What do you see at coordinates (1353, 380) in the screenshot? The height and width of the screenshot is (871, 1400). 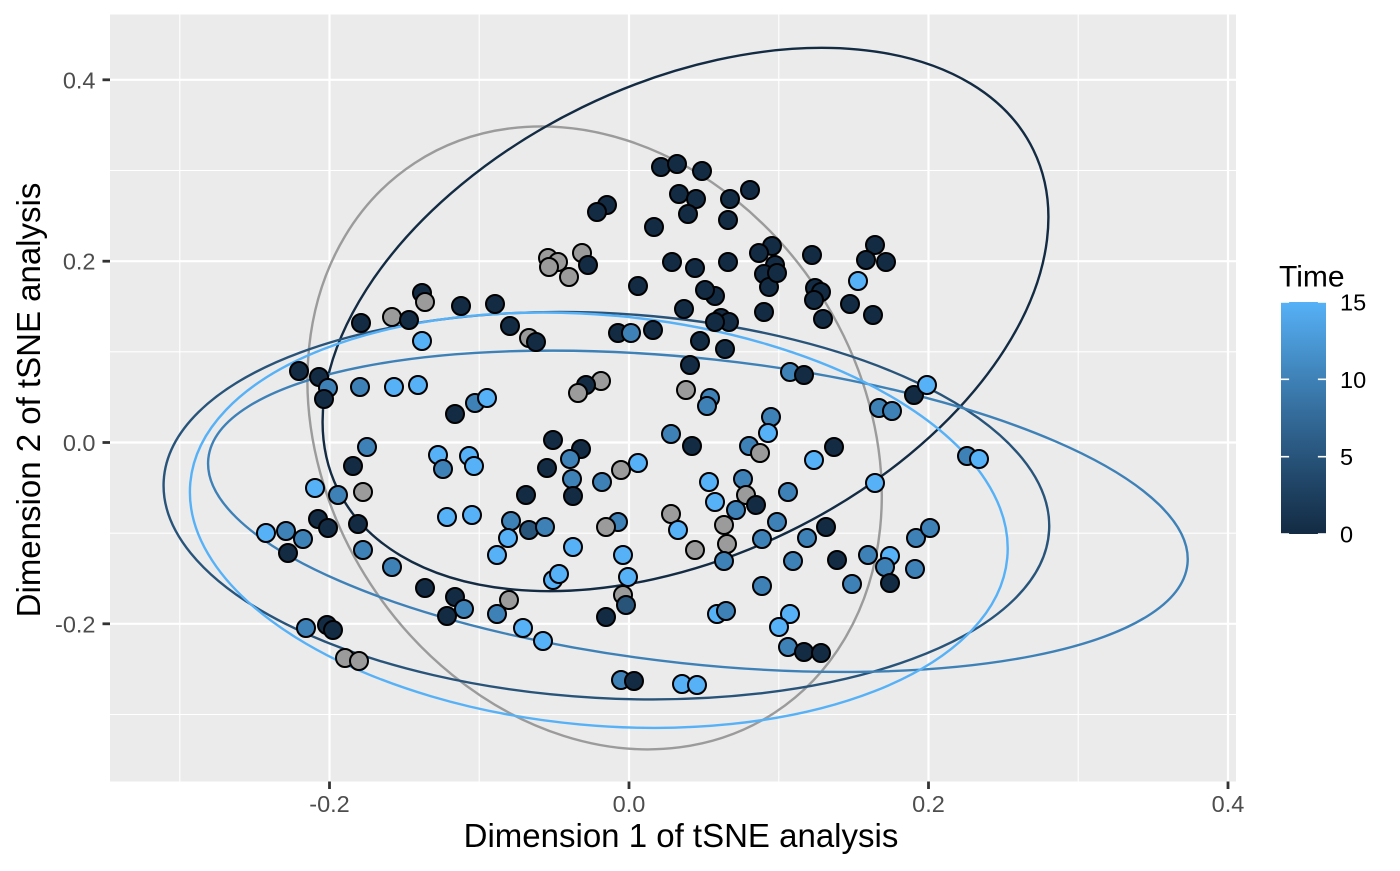 I see `svg-text: 10` at bounding box center [1353, 380].